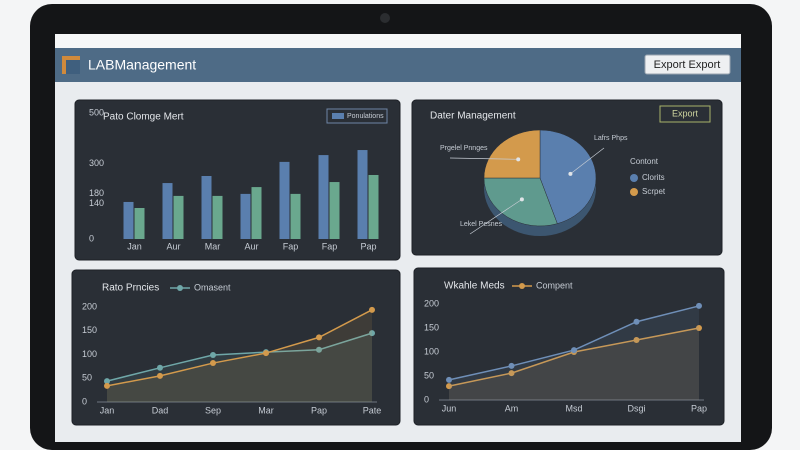 This screenshot has width=800, height=450. Describe the element at coordinates (130, 288) in the screenshot. I see `chart-title: Rato Prncies` at that location.